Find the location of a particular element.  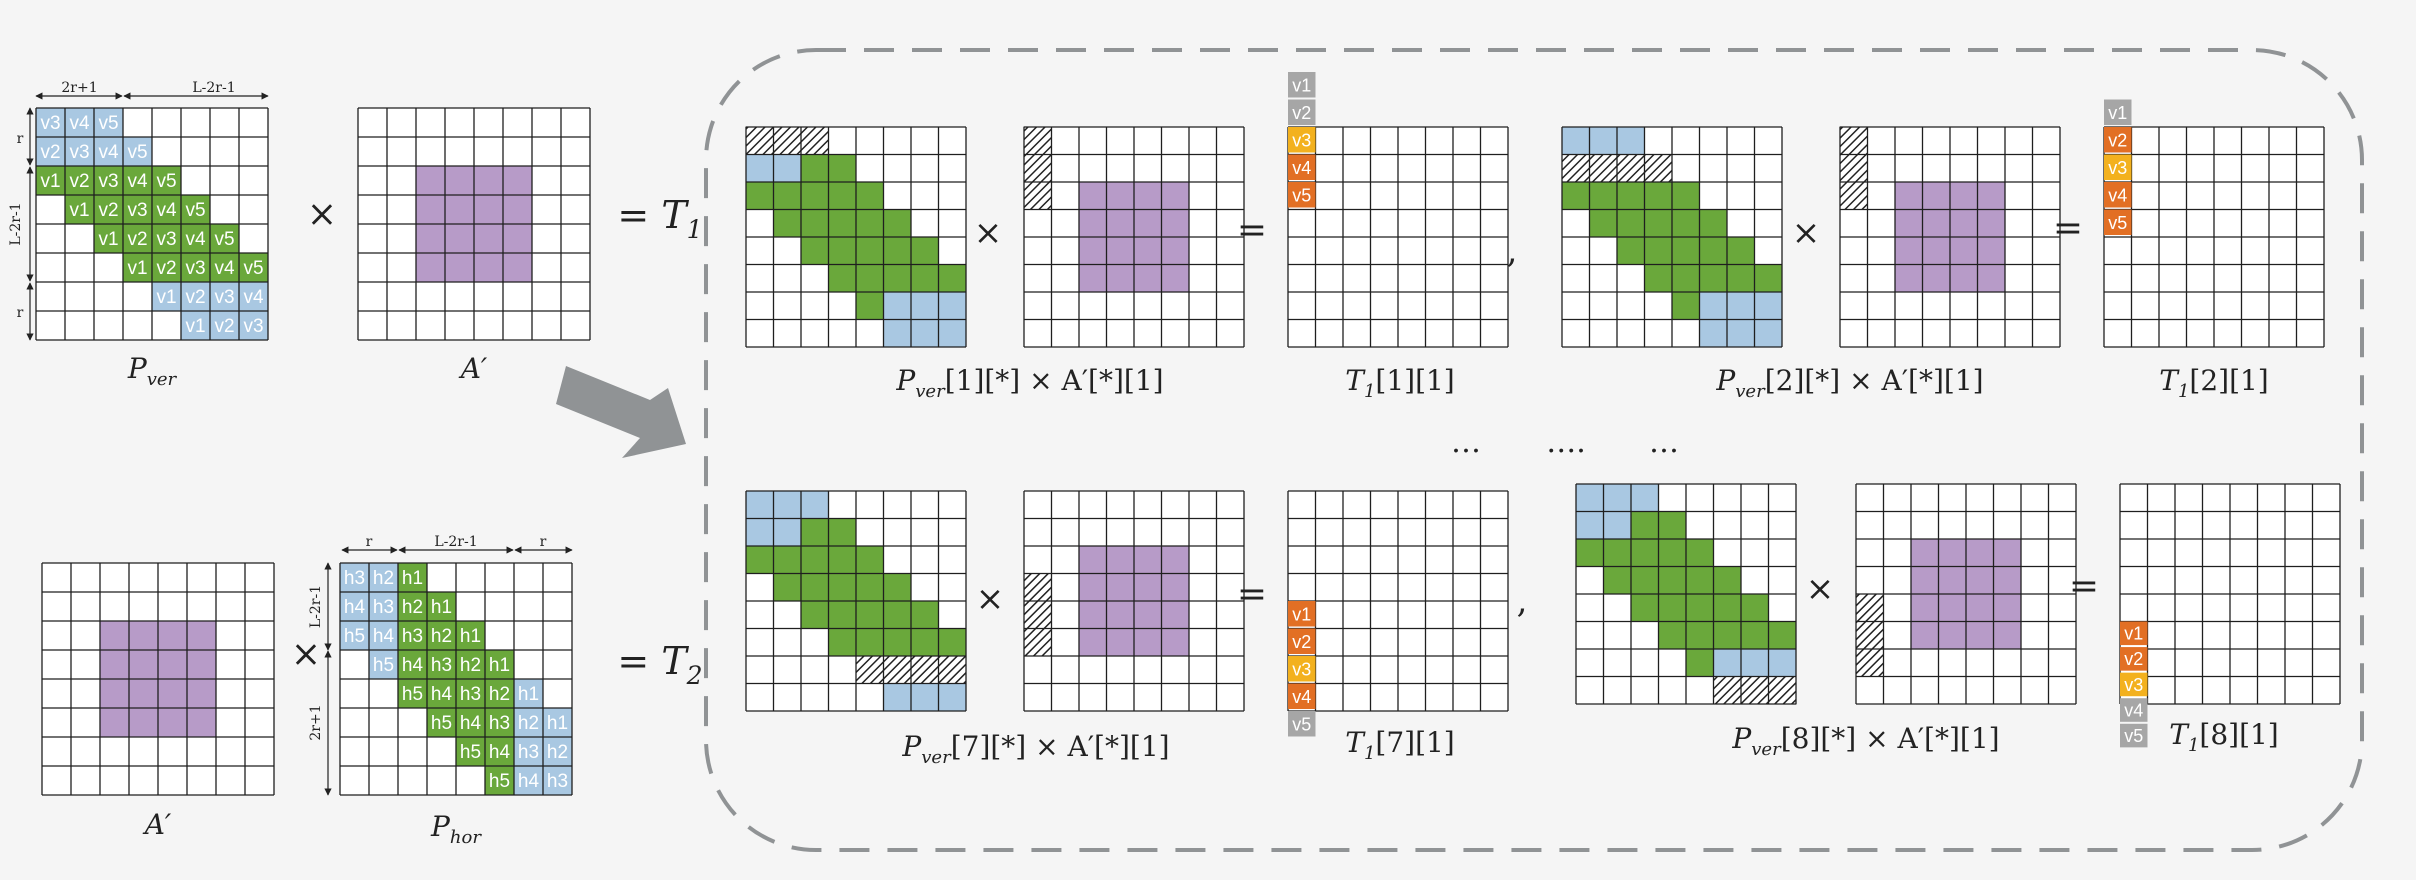

phor-cell-label: h1 is located at coordinates (557, 723).